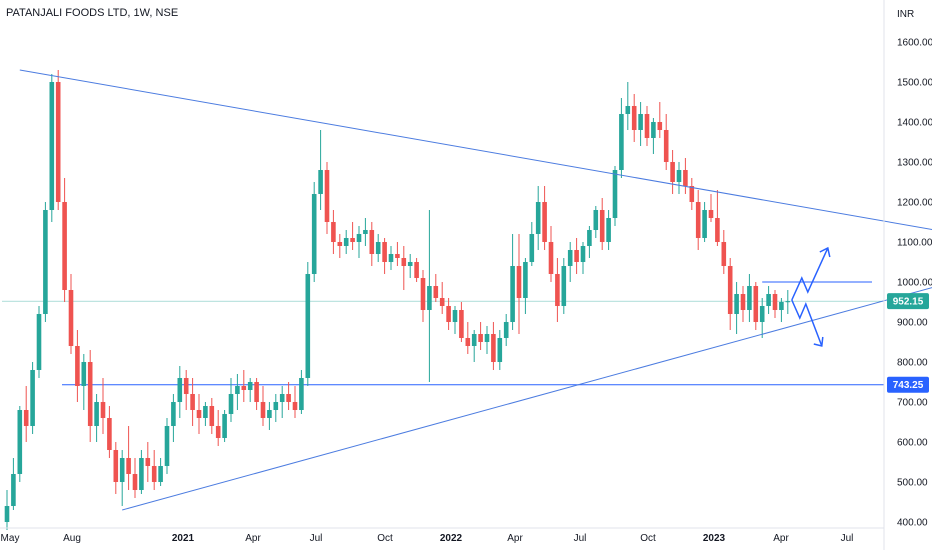 The width and height of the screenshot is (932, 550). I want to click on y-tick-label: 1200.00, so click(914, 203).